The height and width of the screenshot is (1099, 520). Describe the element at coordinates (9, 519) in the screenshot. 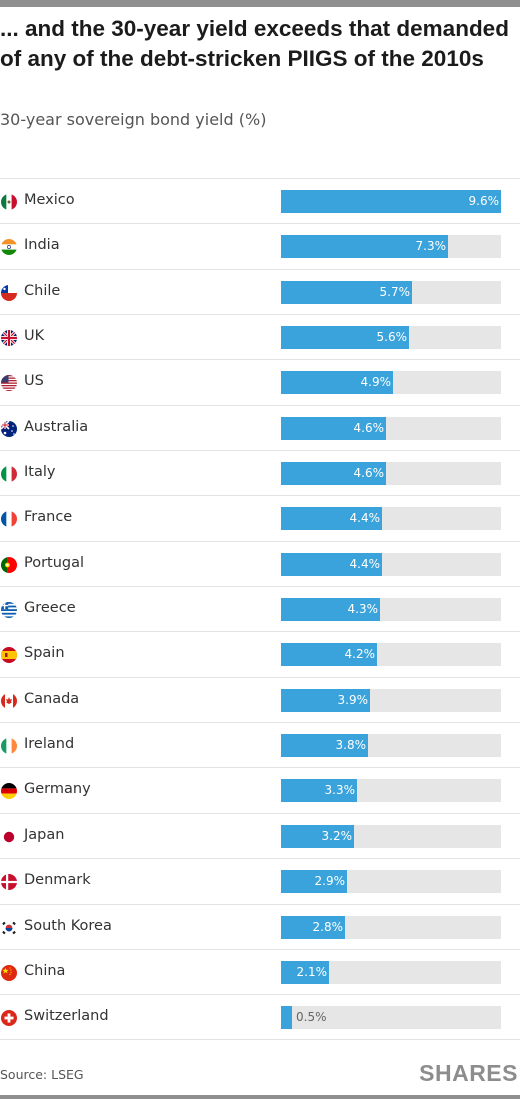

I see `france-flag-icon` at that location.